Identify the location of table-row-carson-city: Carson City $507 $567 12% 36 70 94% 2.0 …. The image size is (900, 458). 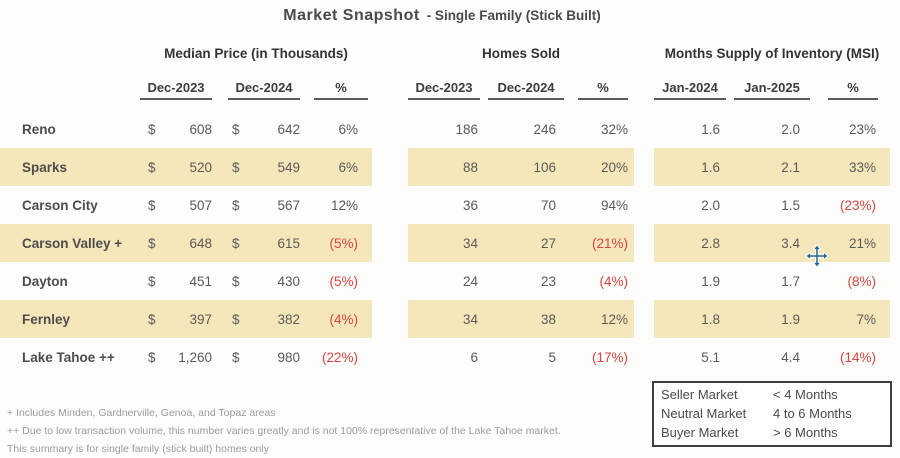
(445, 205).